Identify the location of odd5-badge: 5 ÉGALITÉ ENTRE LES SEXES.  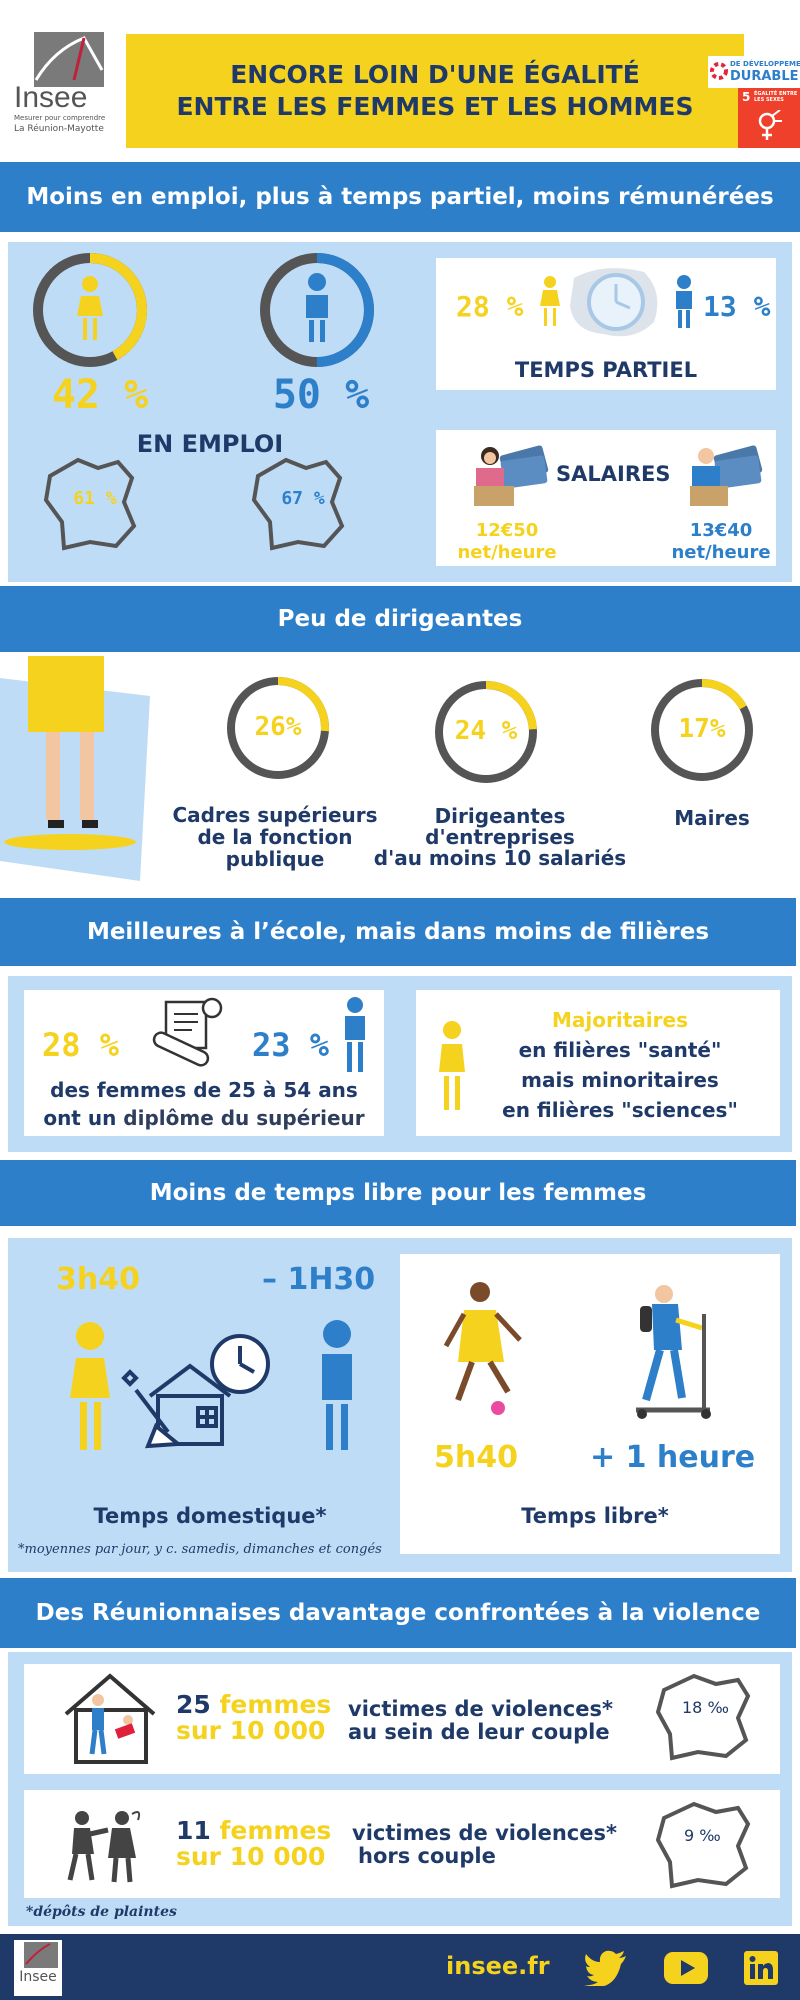
(769, 118).